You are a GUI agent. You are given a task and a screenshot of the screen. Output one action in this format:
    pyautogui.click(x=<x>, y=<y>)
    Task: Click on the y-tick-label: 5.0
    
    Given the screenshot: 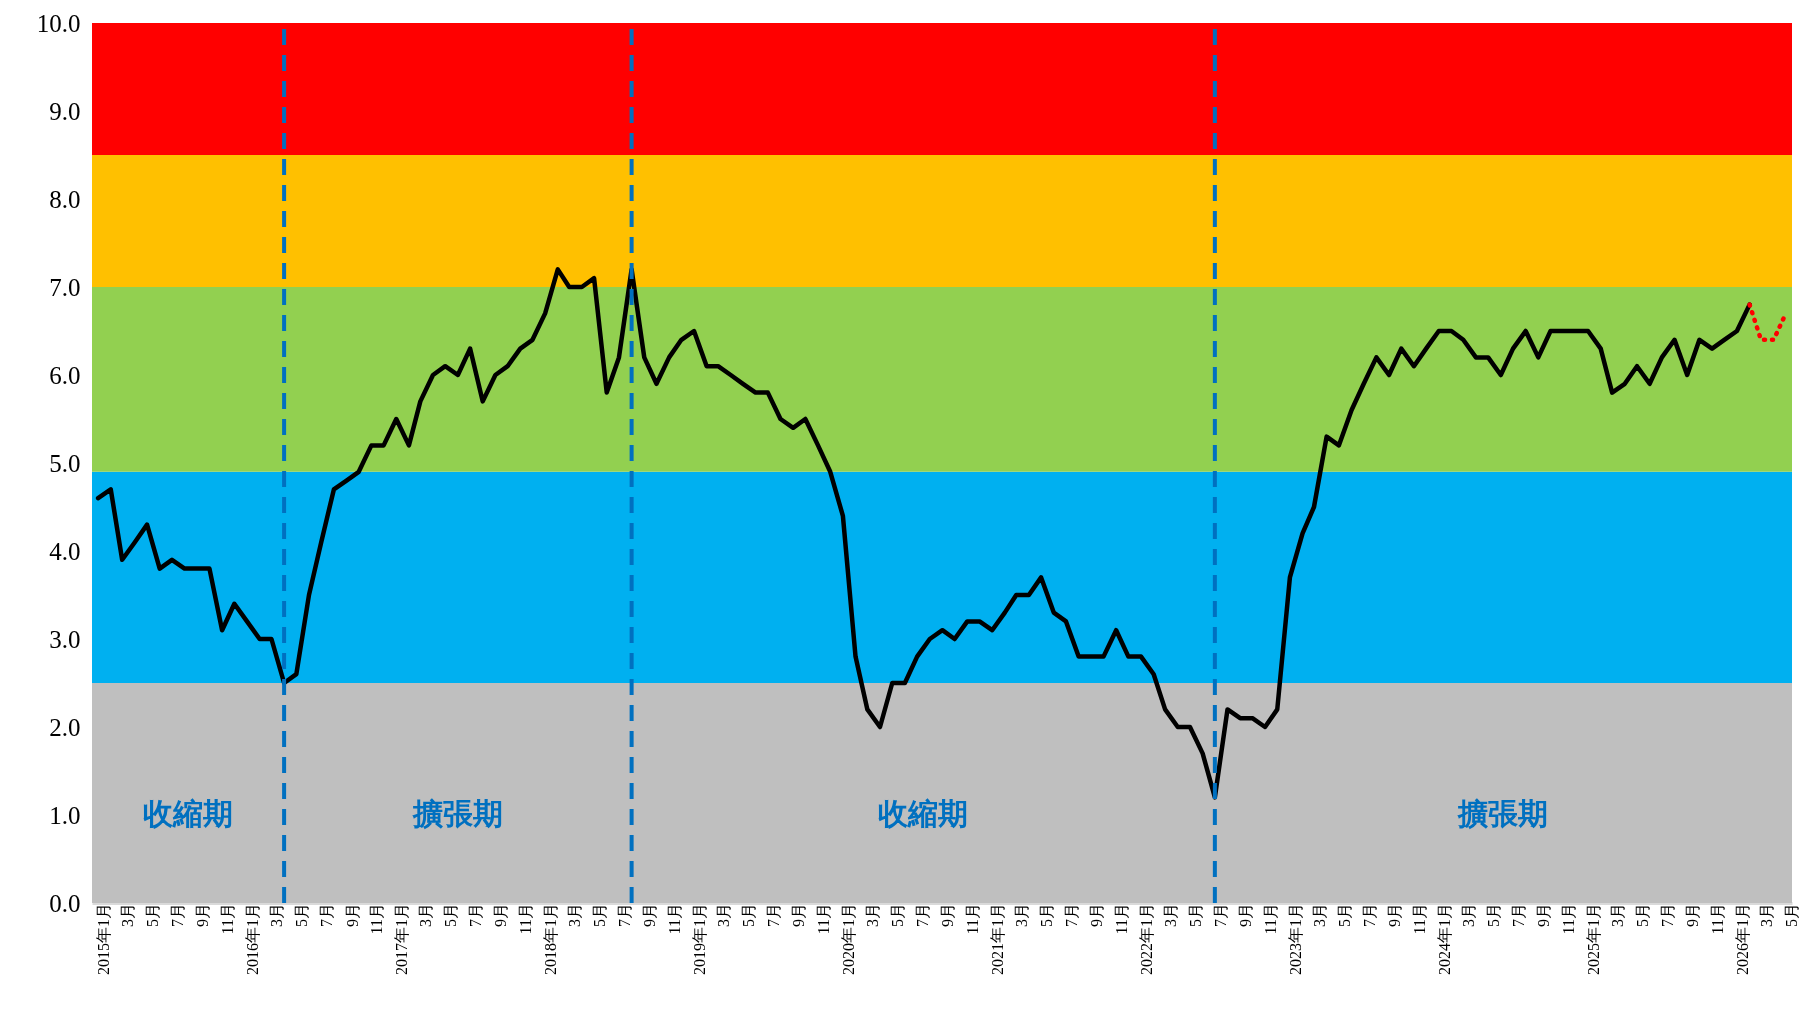 What is the action you would take?
    pyautogui.click(x=65, y=463)
    